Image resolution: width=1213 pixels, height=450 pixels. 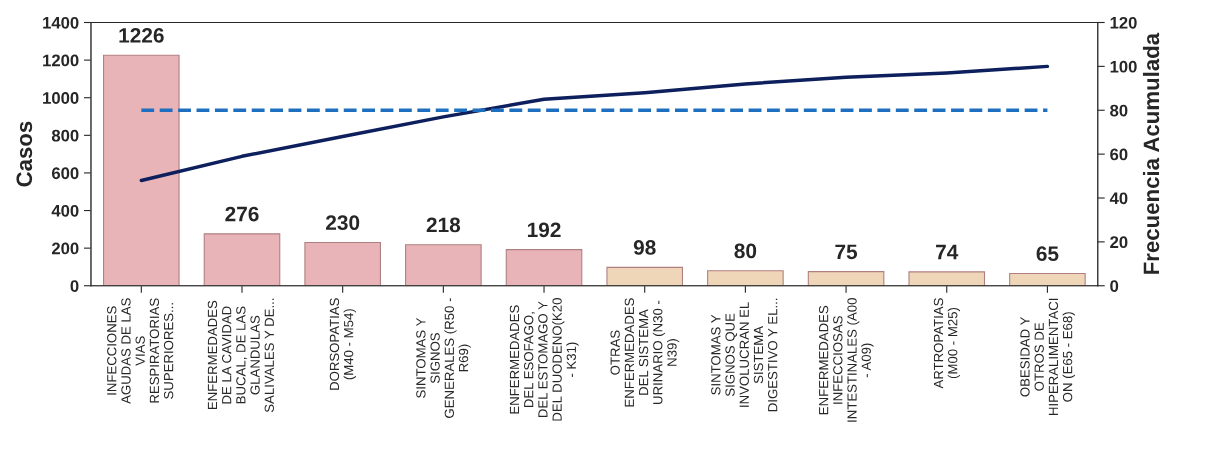 I want to click on y-tick-label: 1000, so click(x=61, y=98).